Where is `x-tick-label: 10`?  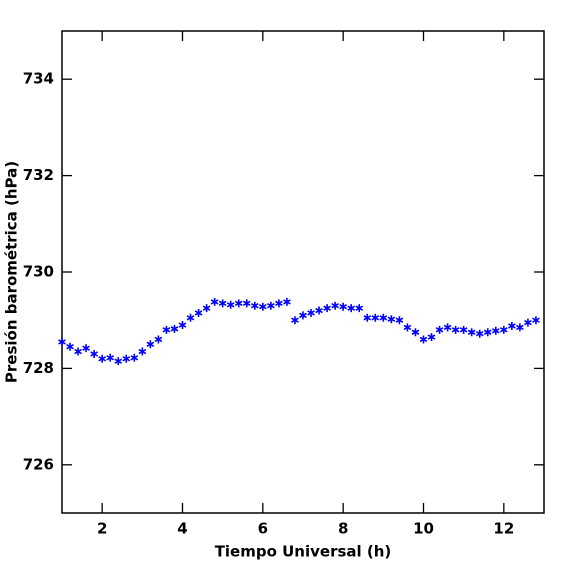
x-tick-label: 10 is located at coordinates (423, 529).